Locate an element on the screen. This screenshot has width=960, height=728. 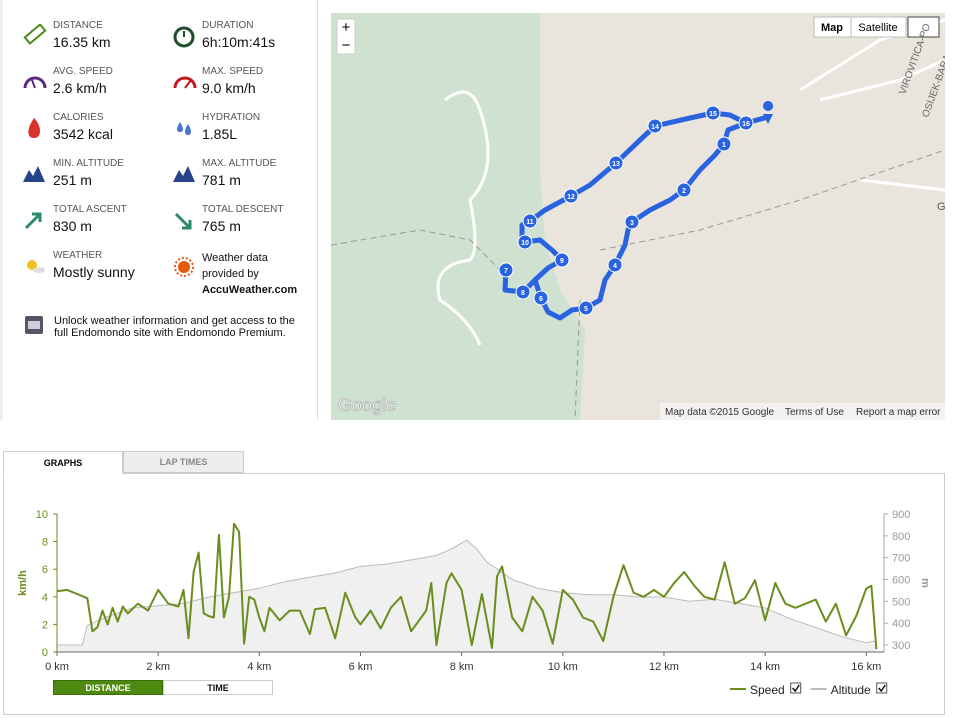
stat-label: TOTAL ASCENT is located at coordinates (90, 209).